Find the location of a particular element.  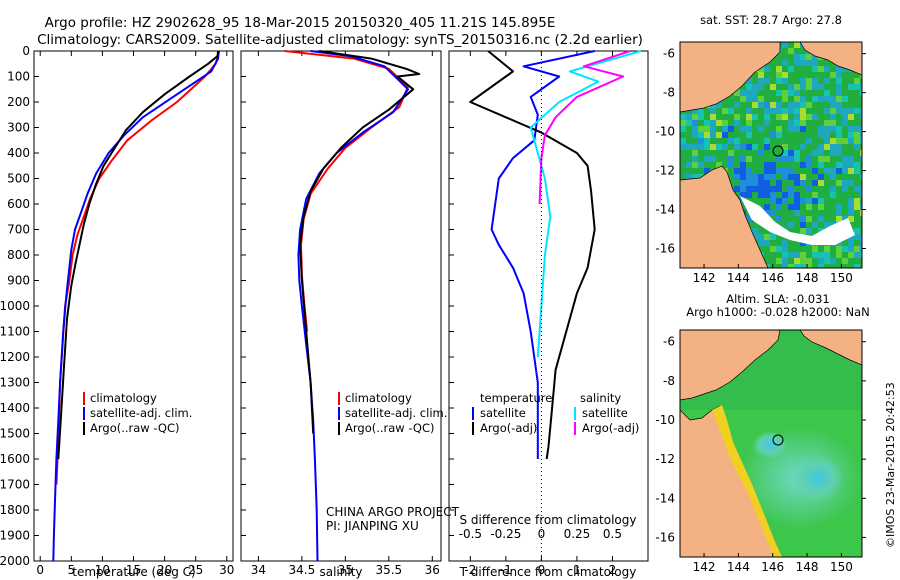

y-tick-label: 1900 is located at coordinates (15, 536).